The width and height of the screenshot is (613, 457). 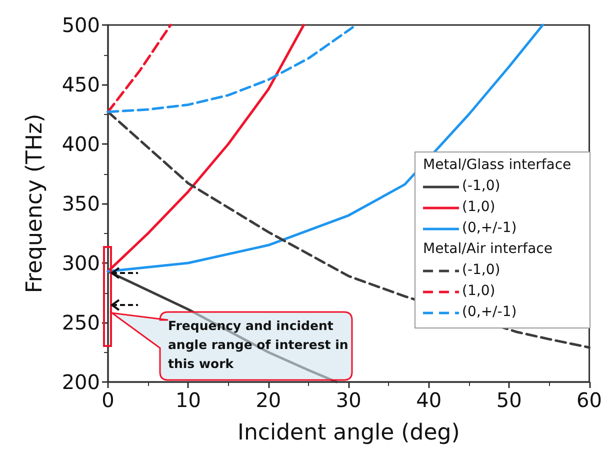 What do you see at coordinates (259, 345) in the screenshot?
I see `annotation: Frequency and incident angle range of interest in this work` at bounding box center [259, 345].